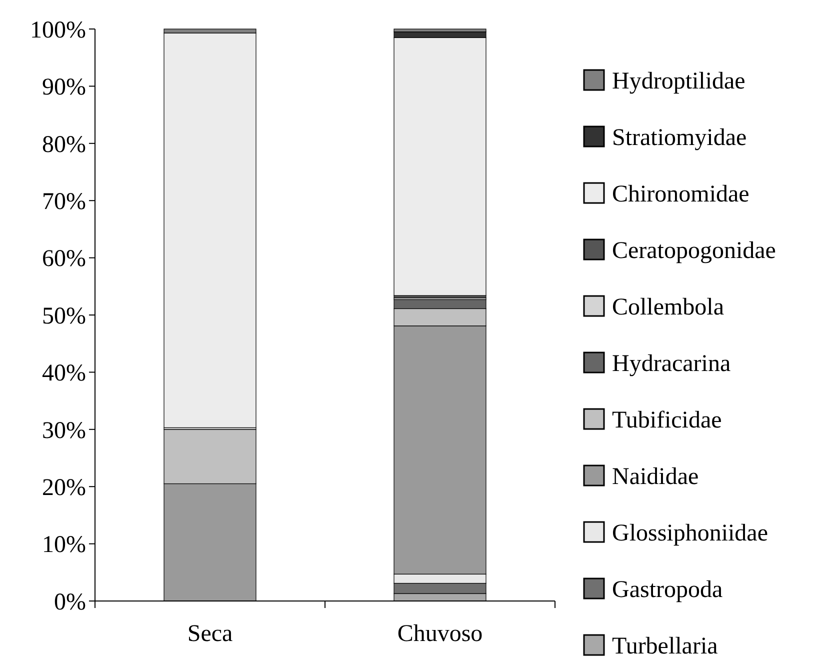  I want to click on y-tick-label: 90%, so click(64, 87).